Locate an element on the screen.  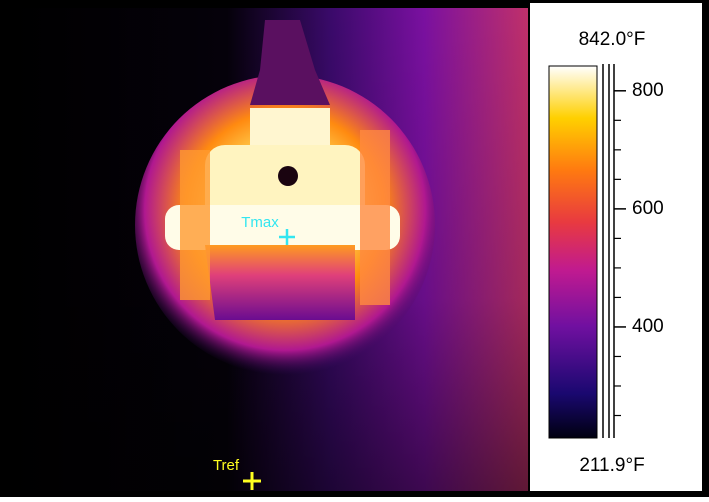
max-label: 842.0°F is located at coordinates (612, 39).